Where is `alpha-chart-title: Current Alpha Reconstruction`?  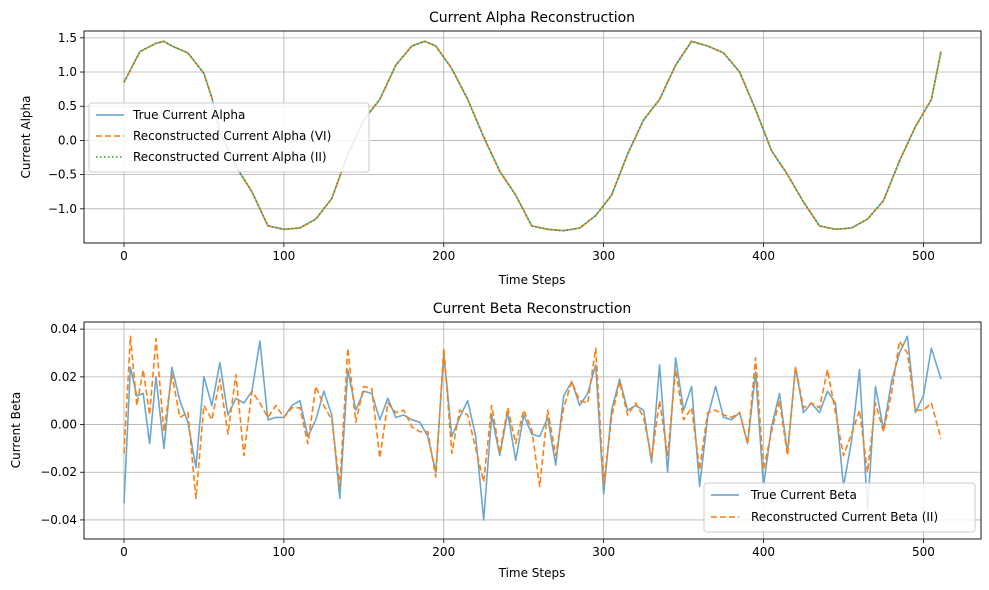 alpha-chart-title: Current Alpha Reconstruction is located at coordinates (532, 18).